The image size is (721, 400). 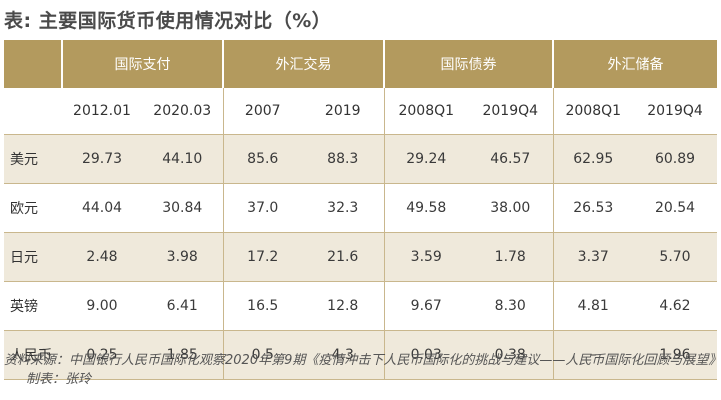 What do you see at coordinates (262, 257) in the screenshot?
I see `table-cell: 17.2` at bounding box center [262, 257].